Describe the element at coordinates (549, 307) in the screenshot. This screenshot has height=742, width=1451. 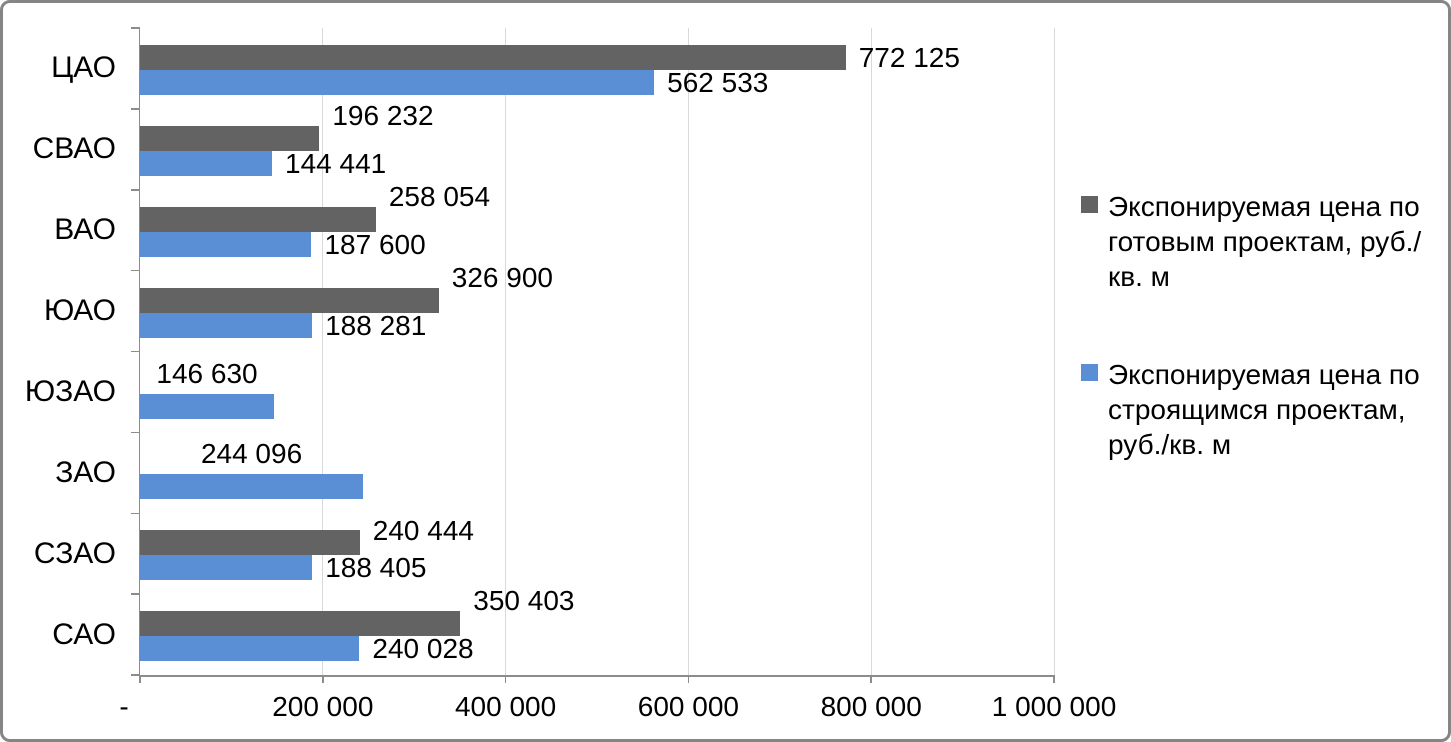
I see `category-row: ЮАО 326 900 188 281` at that location.